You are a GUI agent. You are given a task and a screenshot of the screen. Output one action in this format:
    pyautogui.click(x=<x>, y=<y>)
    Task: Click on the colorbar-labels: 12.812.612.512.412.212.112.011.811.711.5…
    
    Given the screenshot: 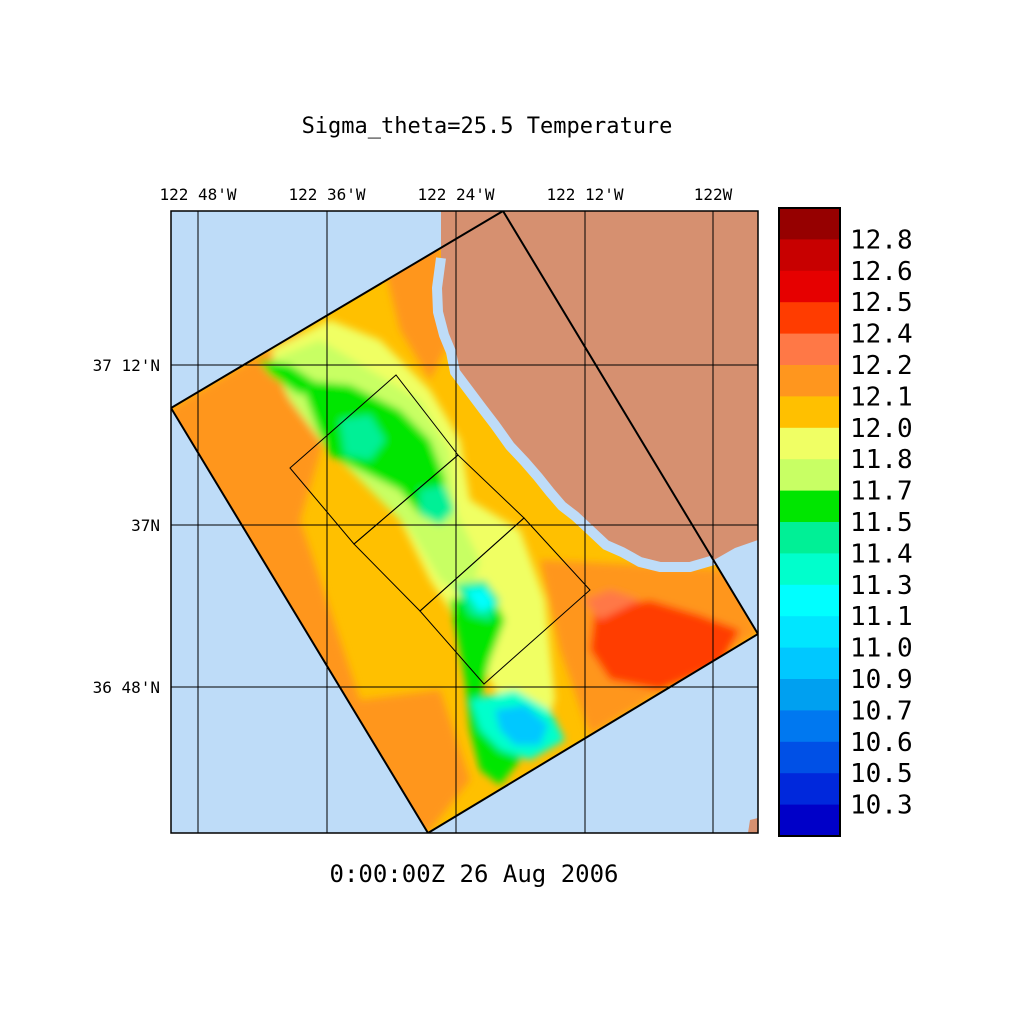 What is the action you would take?
    pyautogui.click(x=881, y=522)
    